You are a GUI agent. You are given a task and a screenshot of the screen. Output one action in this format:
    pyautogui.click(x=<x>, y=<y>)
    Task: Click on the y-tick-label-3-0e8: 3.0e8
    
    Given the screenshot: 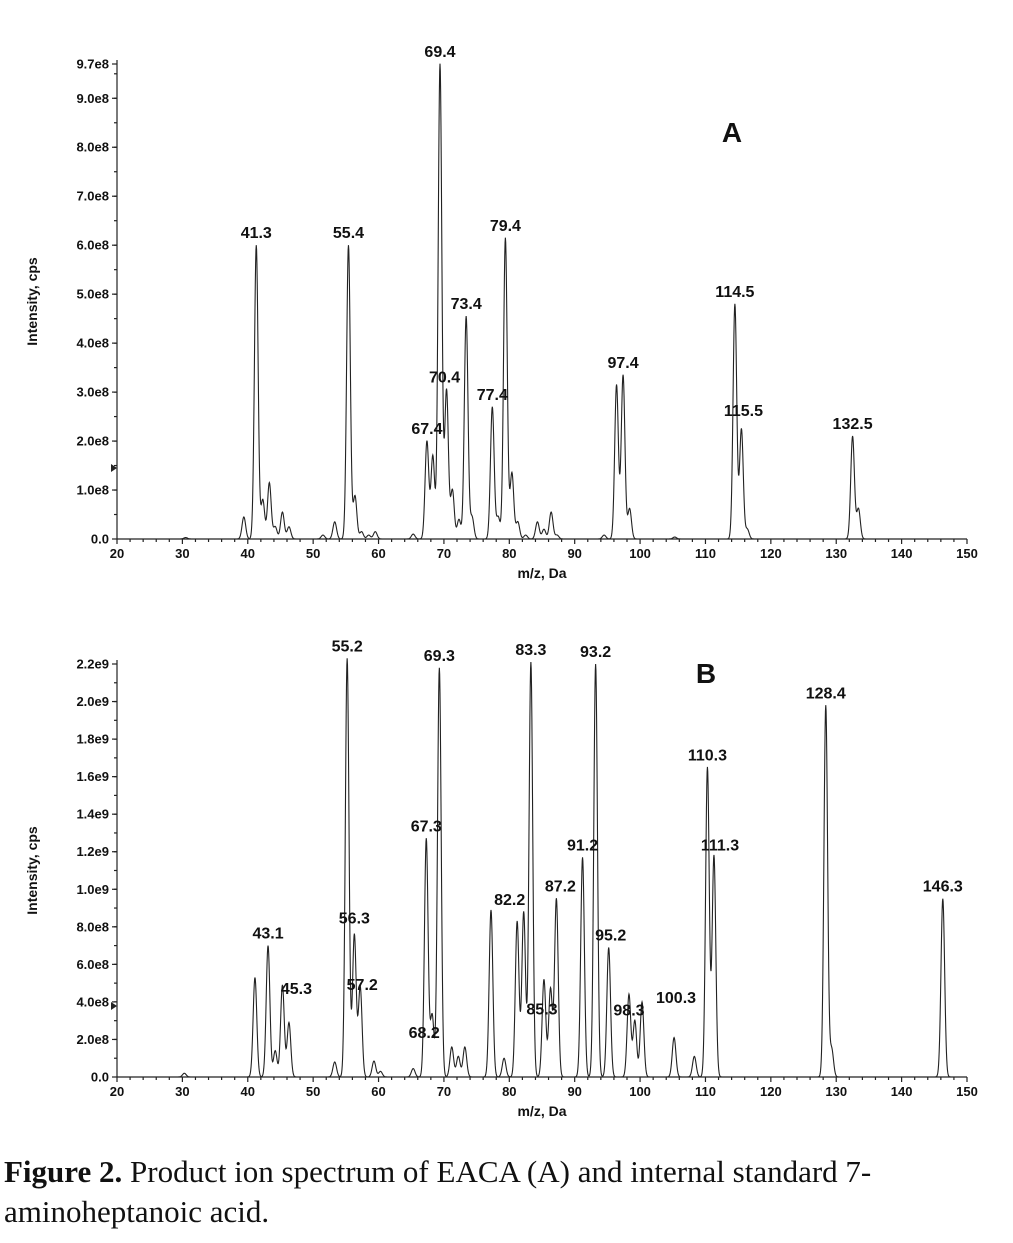 What is the action you would take?
    pyautogui.click(x=92, y=392)
    